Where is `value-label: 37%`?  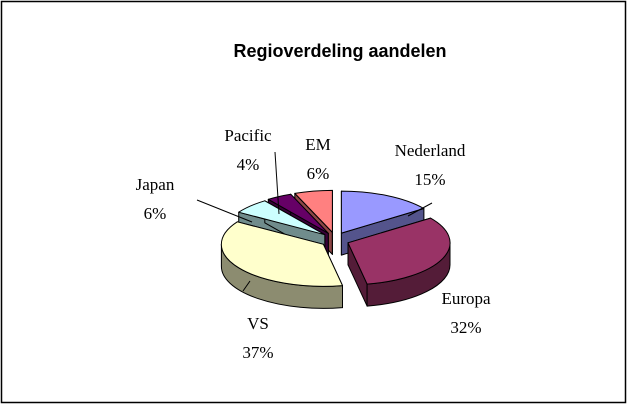
value-label: 37% is located at coordinates (257, 352).